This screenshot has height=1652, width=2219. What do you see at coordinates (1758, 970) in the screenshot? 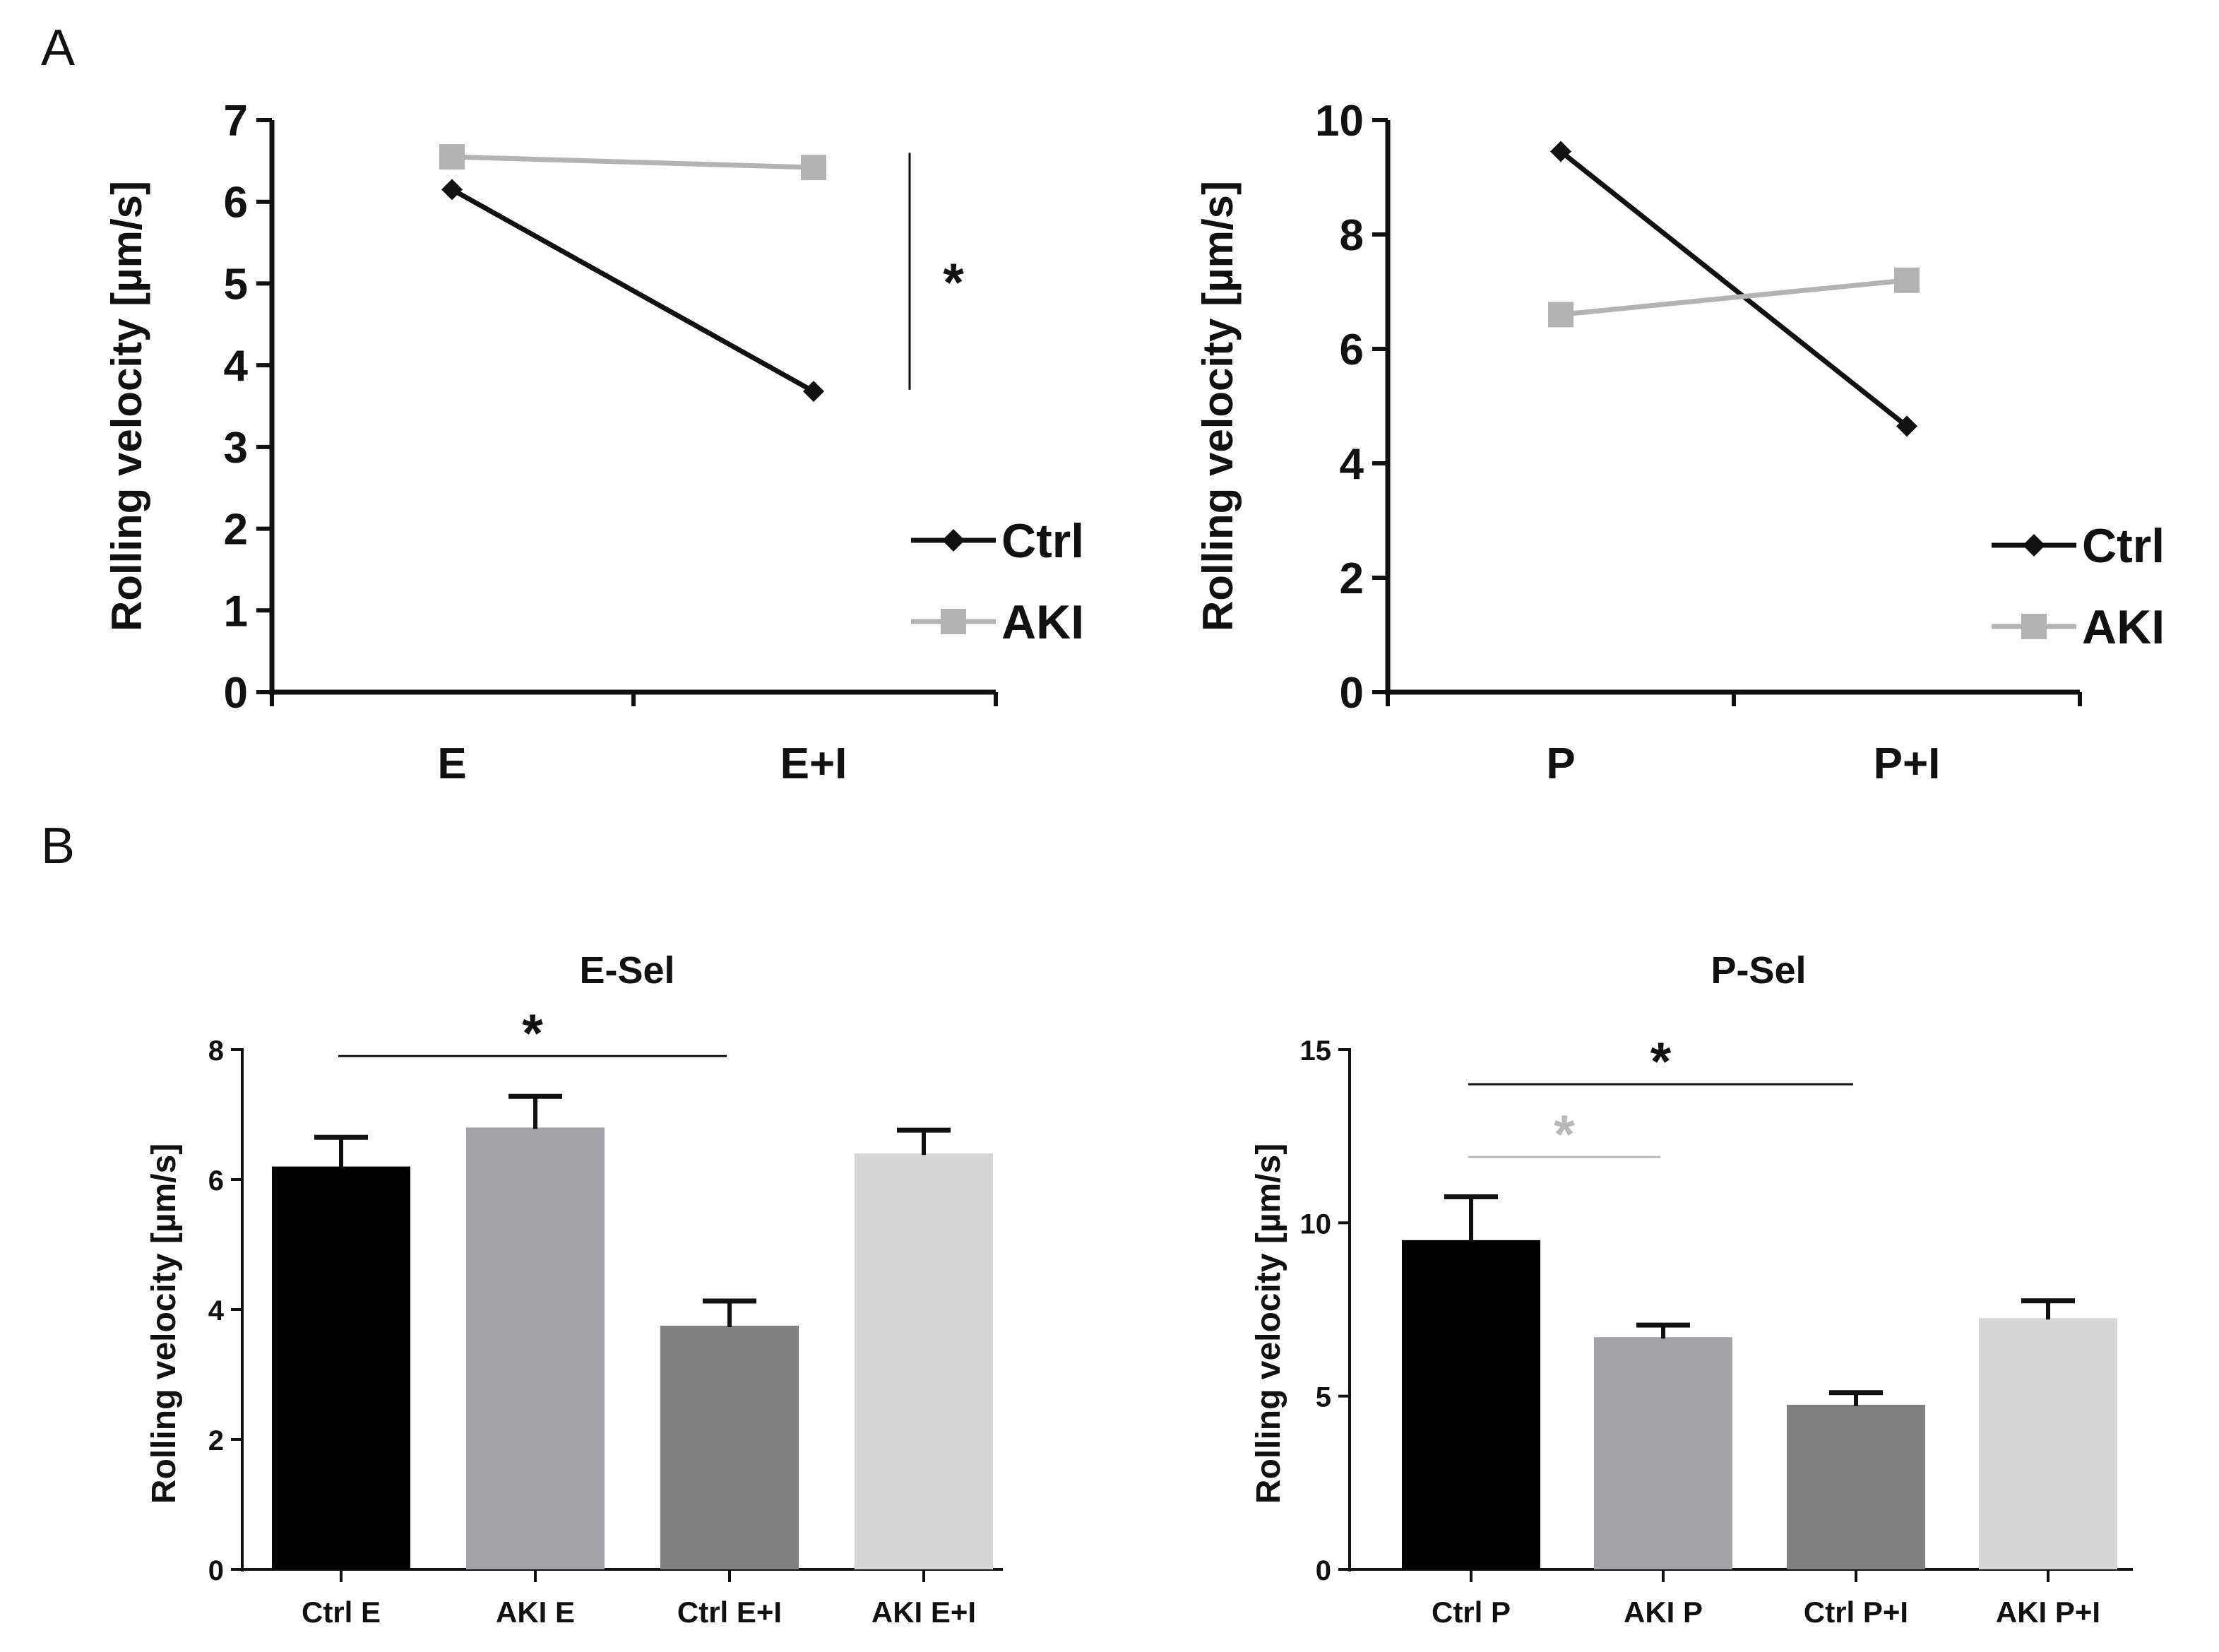
I see `chart-title: P-Sel` at bounding box center [1758, 970].